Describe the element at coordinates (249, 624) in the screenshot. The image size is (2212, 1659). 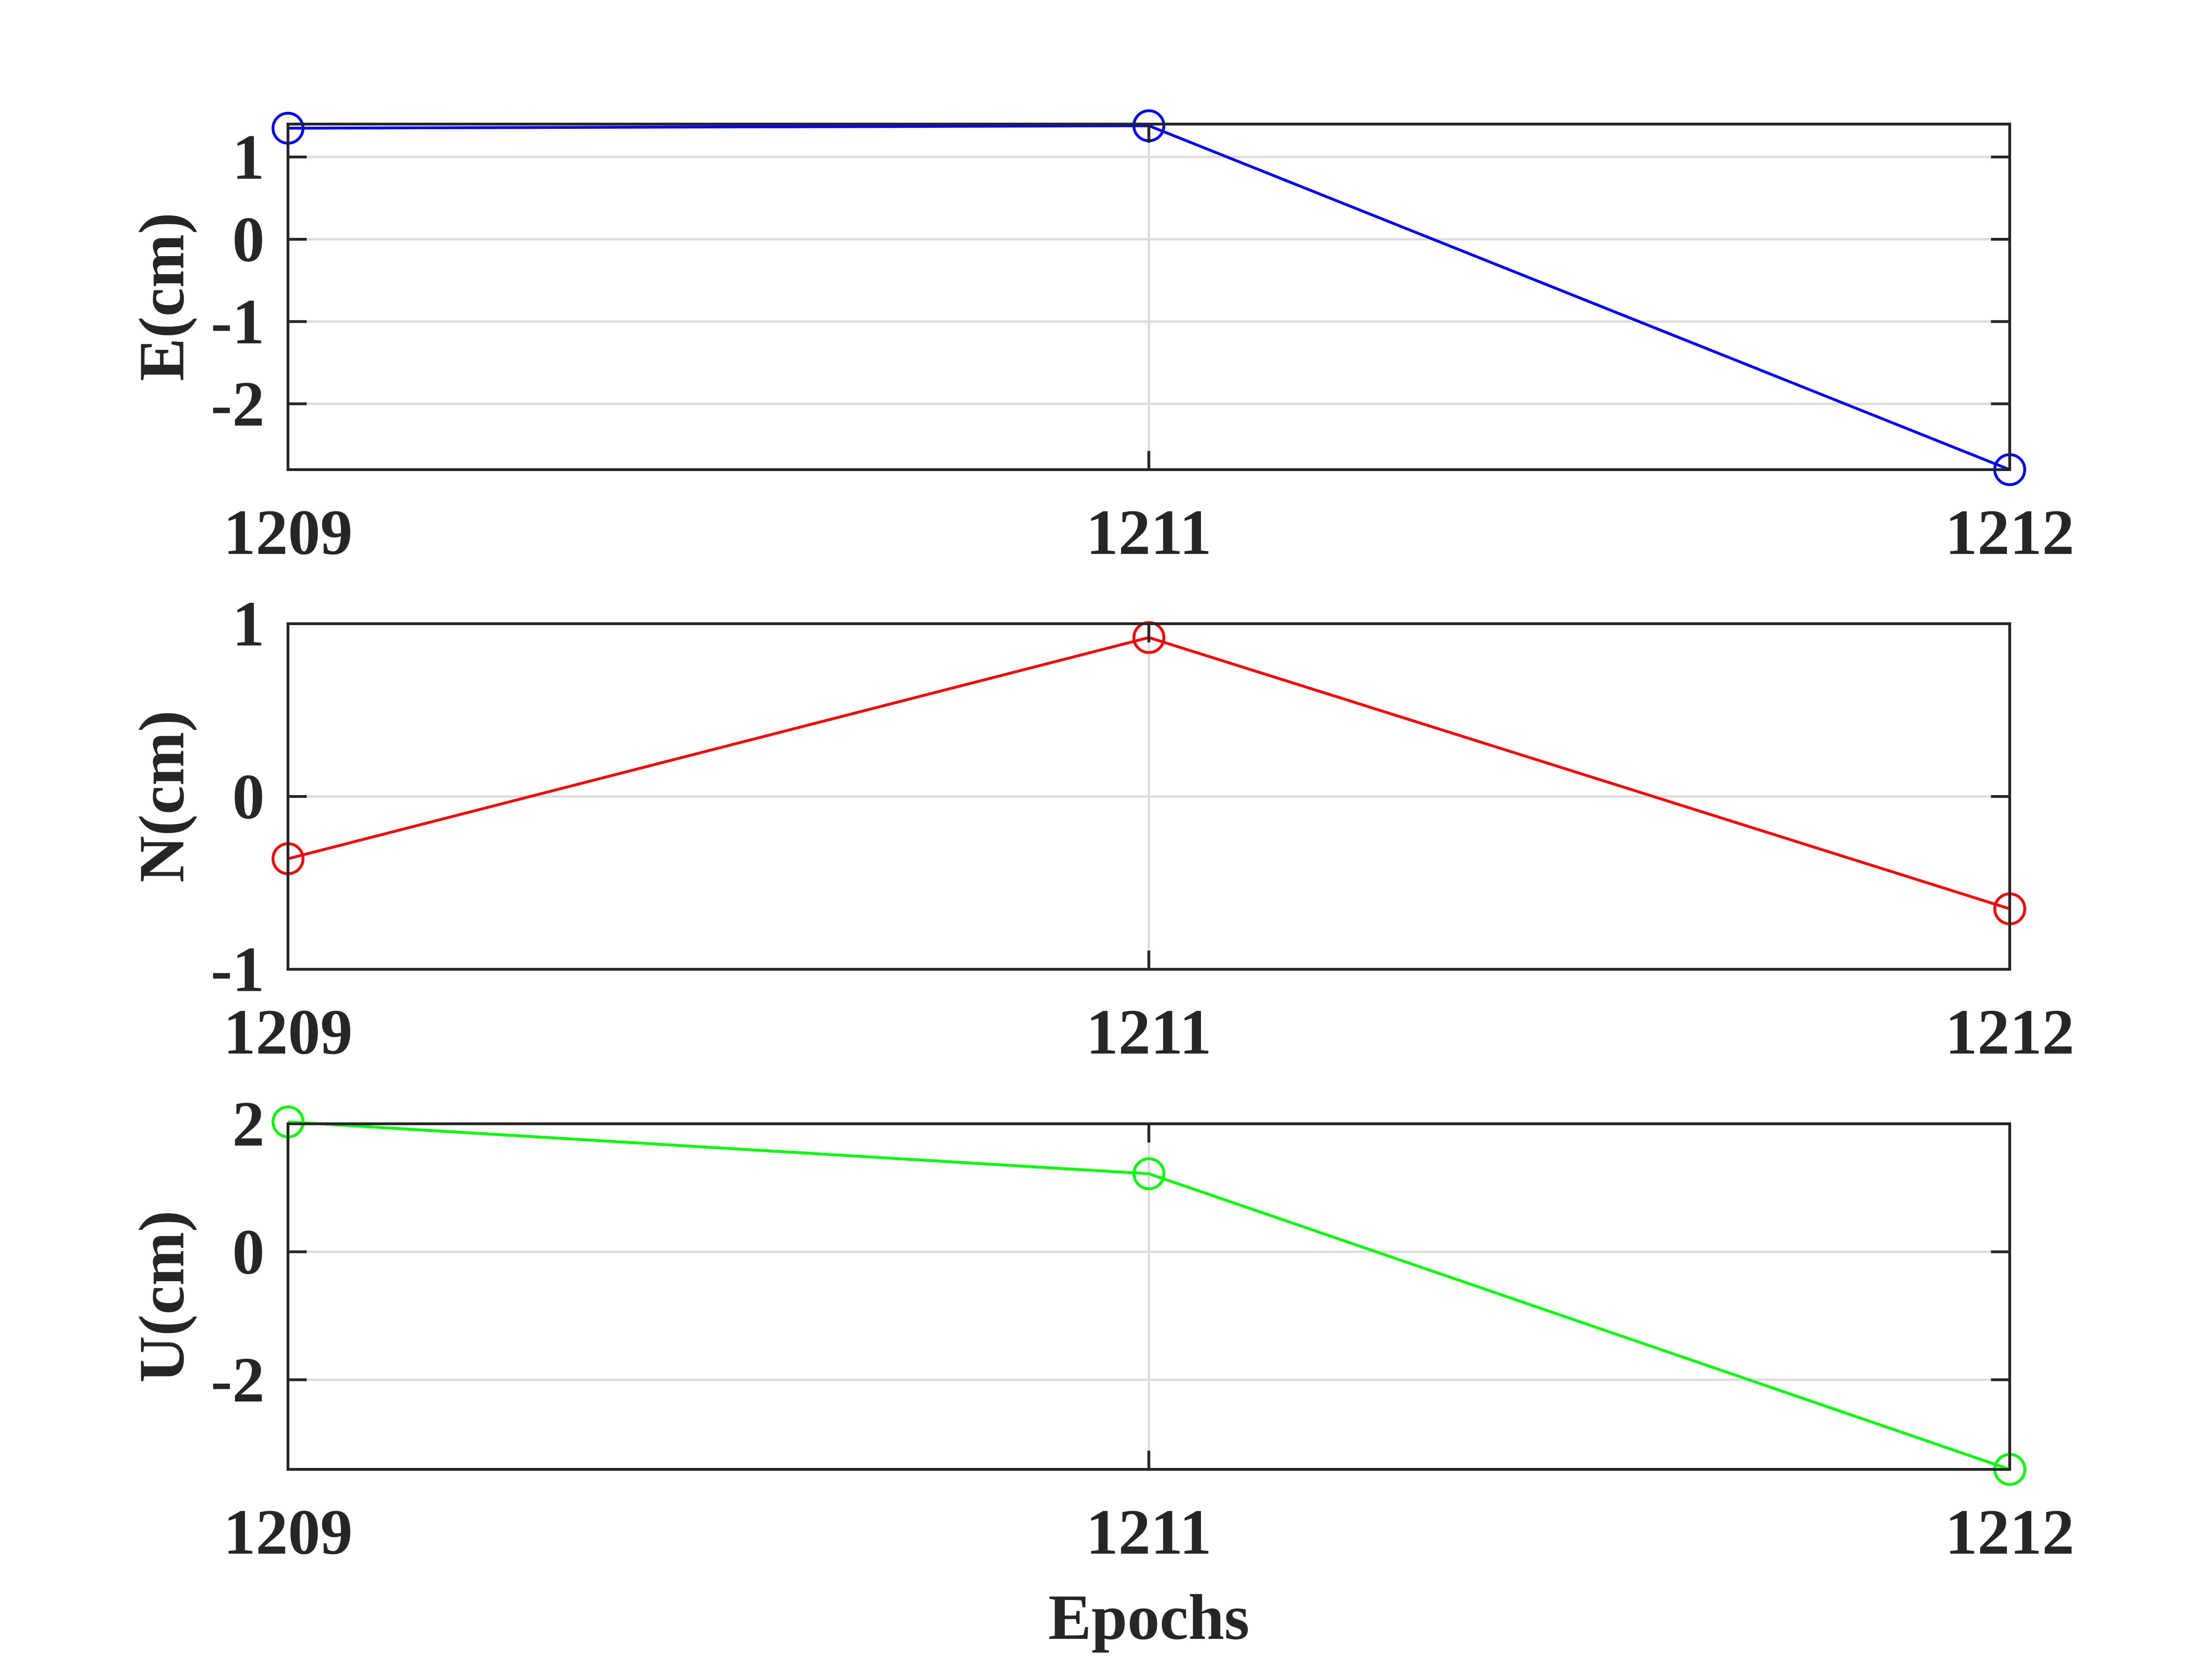
I see `y-tick-label-north: 1` at that location.